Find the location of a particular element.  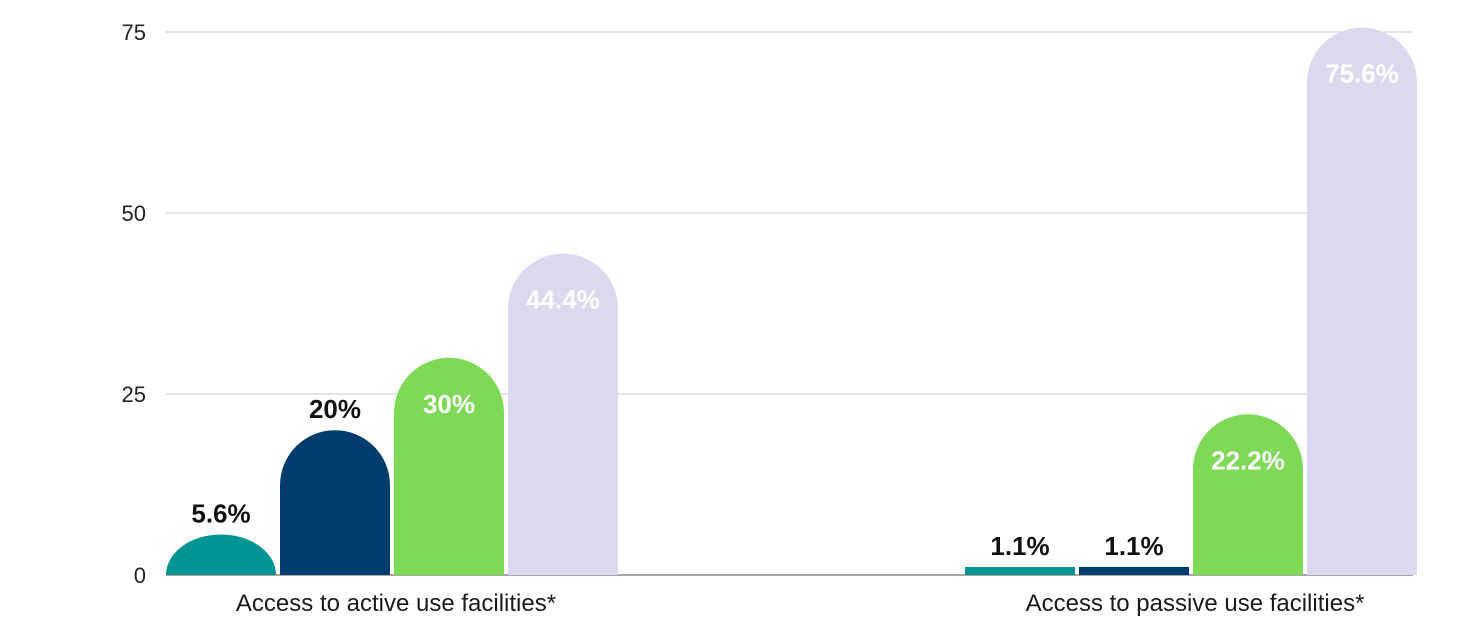

data-label-2-3: 22.2% is located at coordinates (1248, 460).